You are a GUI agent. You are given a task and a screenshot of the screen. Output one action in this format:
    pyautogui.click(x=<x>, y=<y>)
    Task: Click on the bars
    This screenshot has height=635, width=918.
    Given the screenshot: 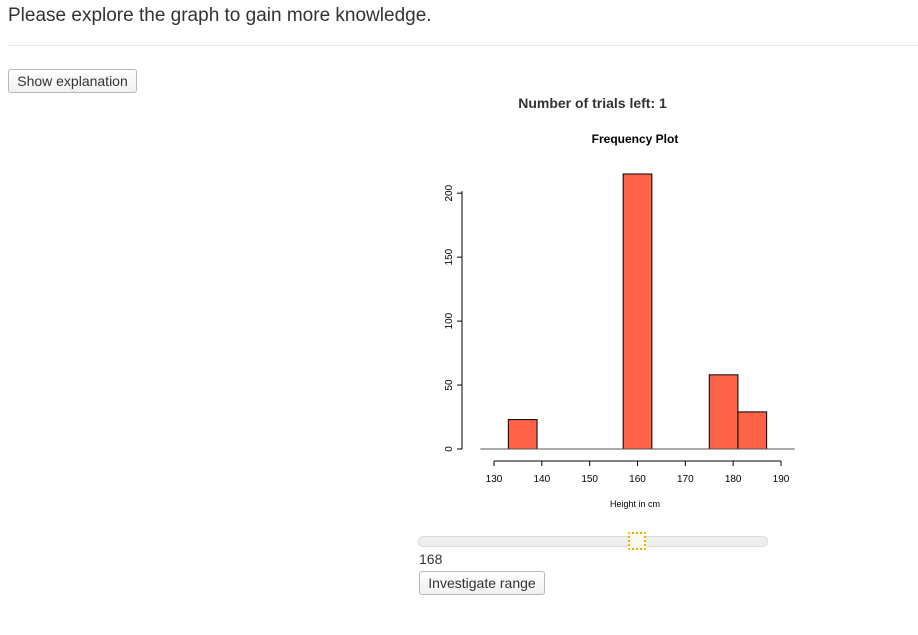 What is the action you would take?
    pyautogui.click(x=637, y=311)
    